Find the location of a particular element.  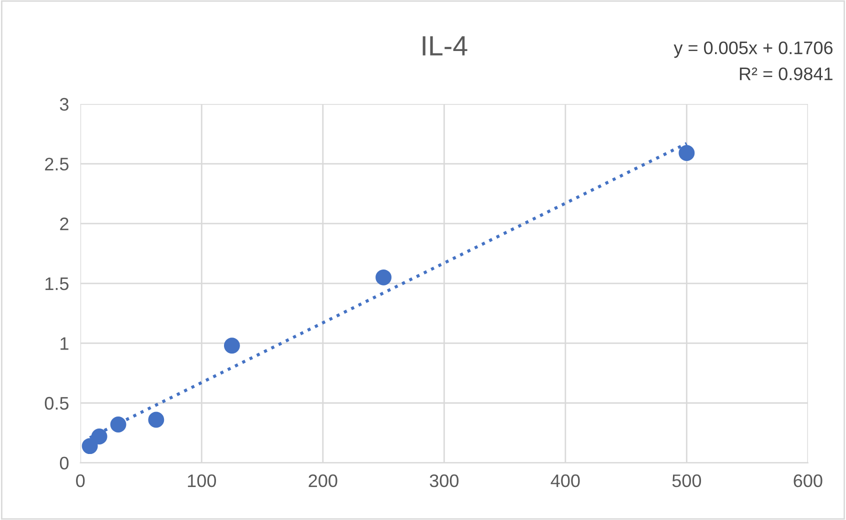

x-tick-label: 400 is located at coordinates (565, 481).